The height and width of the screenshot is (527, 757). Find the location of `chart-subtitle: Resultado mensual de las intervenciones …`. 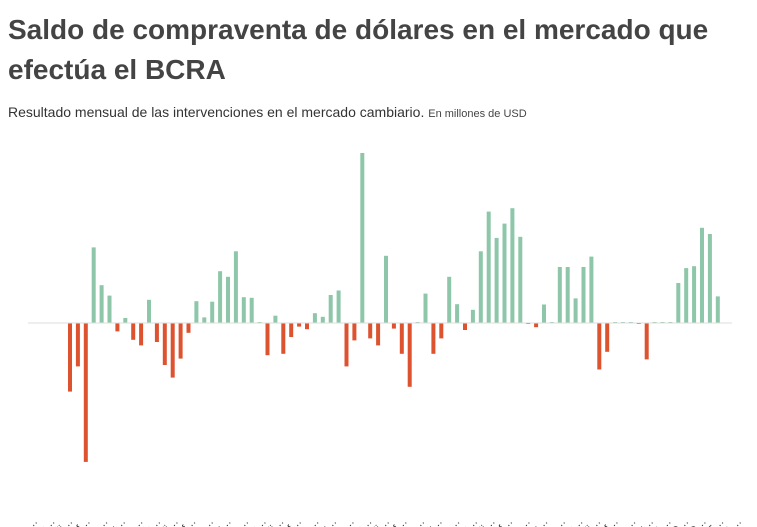

chart-subtitle: Resultado mensual de las intervenciones … is located at coordinates (267, 112).